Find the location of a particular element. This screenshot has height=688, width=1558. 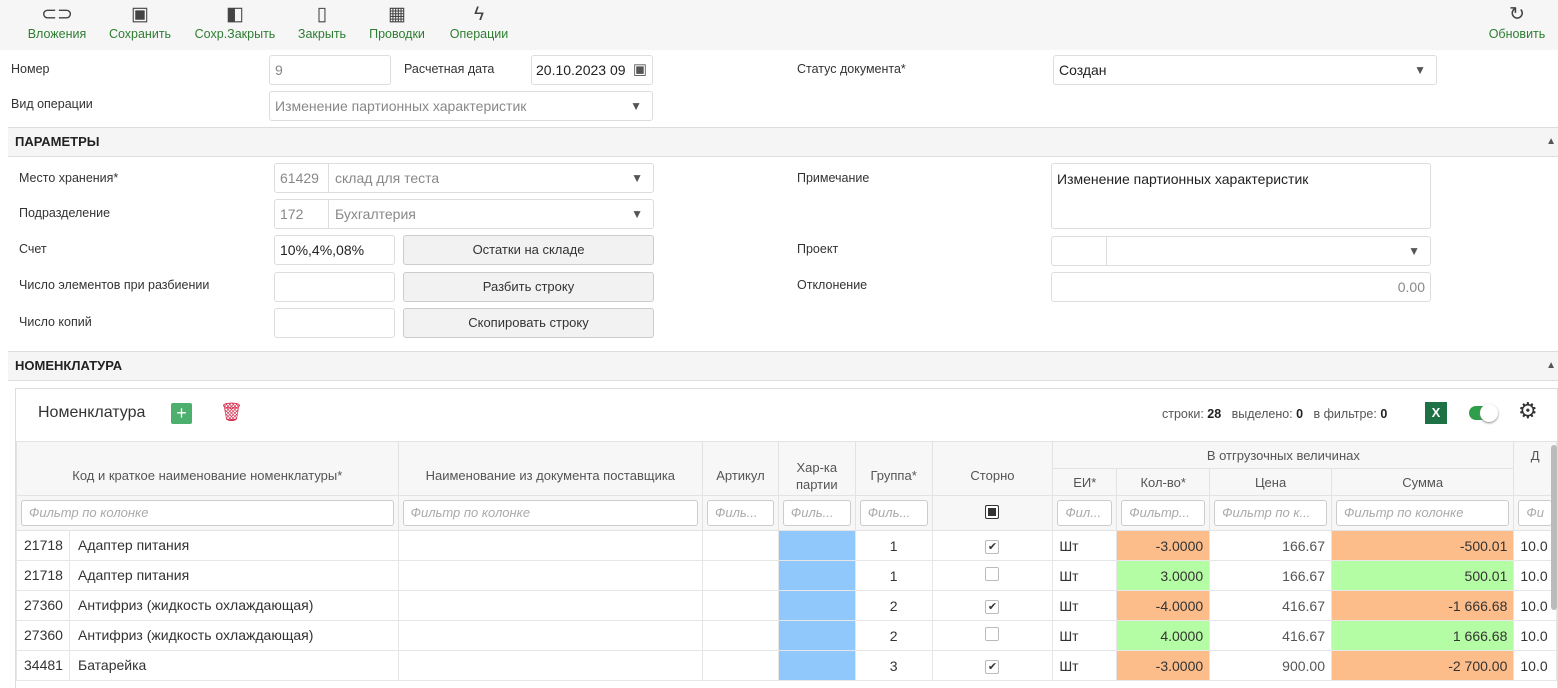

cell-sum: -2 700.00 is located at coordinates (1422, 665).